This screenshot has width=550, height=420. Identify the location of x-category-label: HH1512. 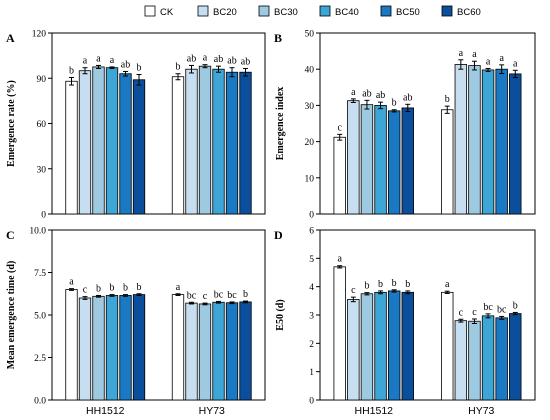
(105, 411).